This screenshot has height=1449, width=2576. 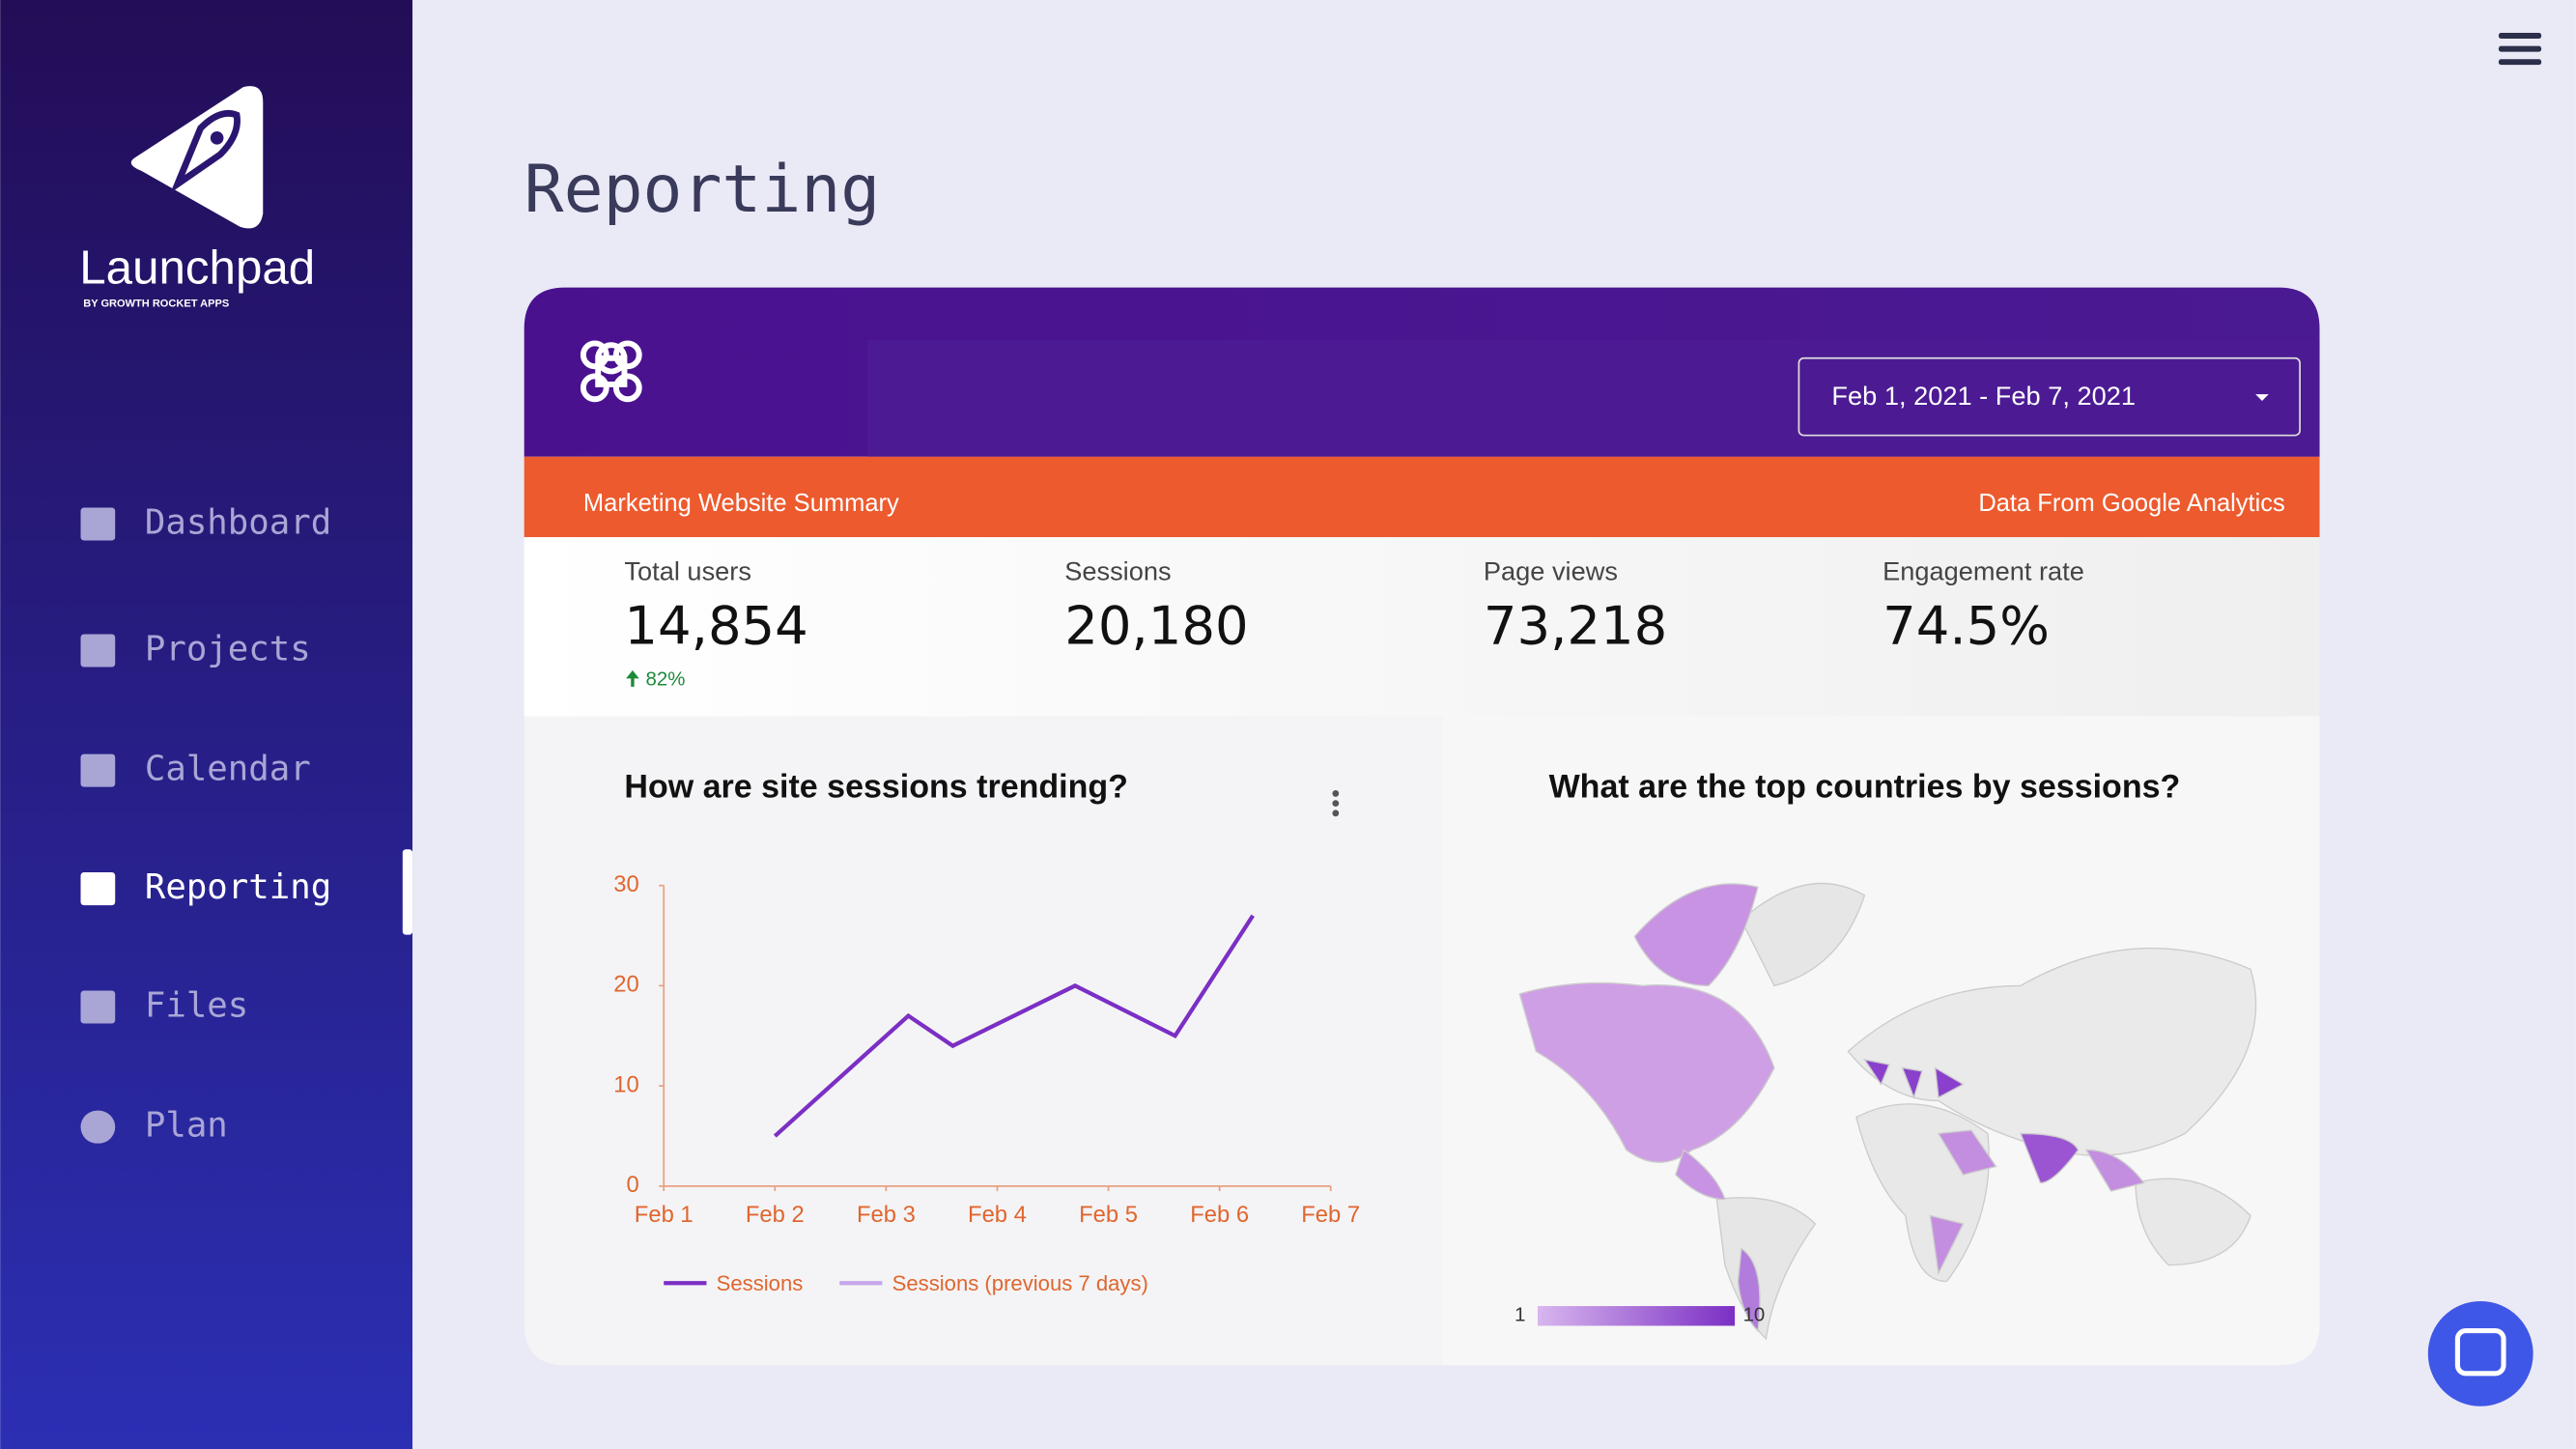 I want to click on metric-value: 74.5%, so click(x=1966, y=625).